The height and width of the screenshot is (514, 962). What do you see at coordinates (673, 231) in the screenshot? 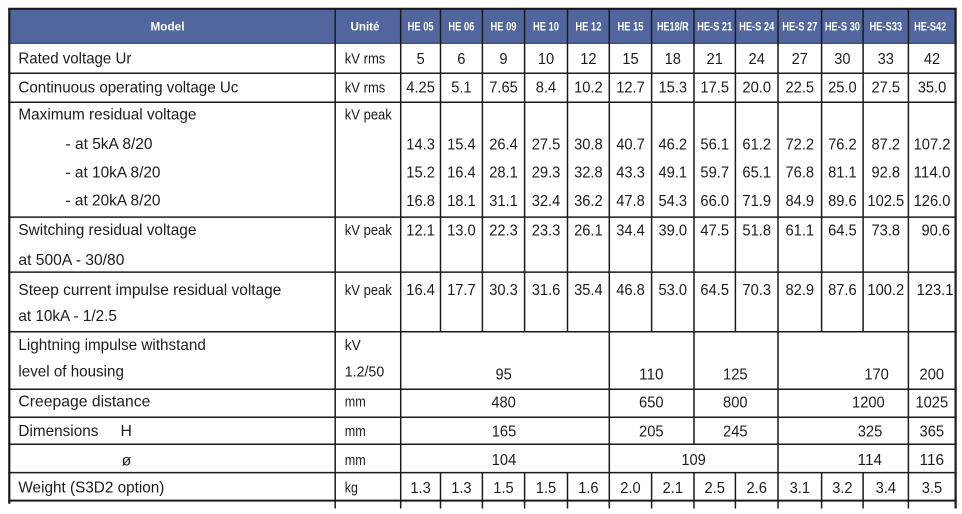
I see `svg-text: 39.0` at bounding box center [673, 231].